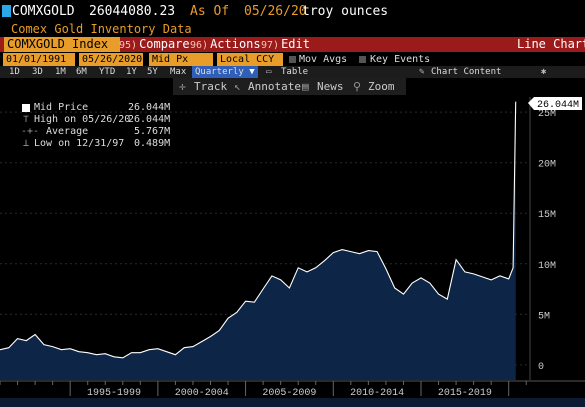 Image resolution: width=585 pixels, height=407 pixels. What do you see at coordinates (250, 59) in the screenshot?
I see `currency-select: Local CCY` at bounding box center [250, 59].